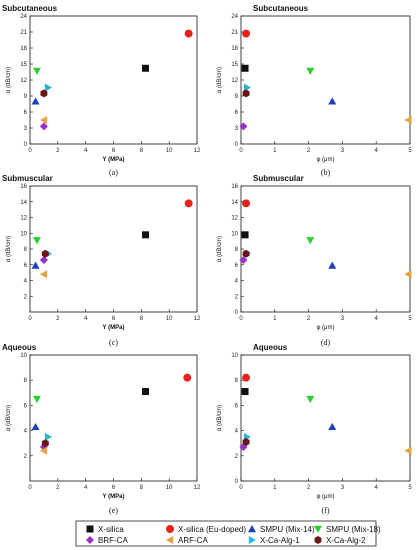 The image size is (419, 550). What do you see at coordinates (237, 250) in the screenshot?
I see `y-tick-label: 8` at bounding box center [237, 250].